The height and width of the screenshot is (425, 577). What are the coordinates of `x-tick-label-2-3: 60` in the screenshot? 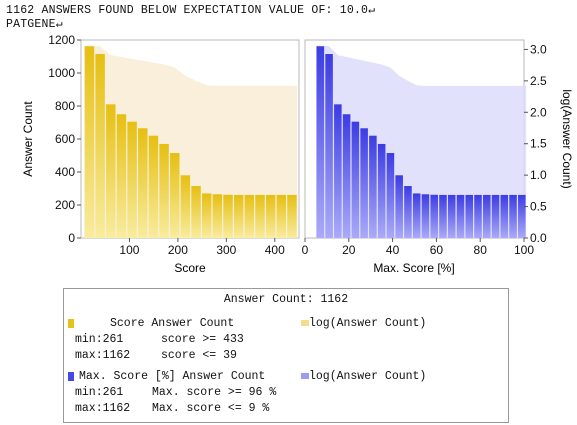 It's located at (437, 250).